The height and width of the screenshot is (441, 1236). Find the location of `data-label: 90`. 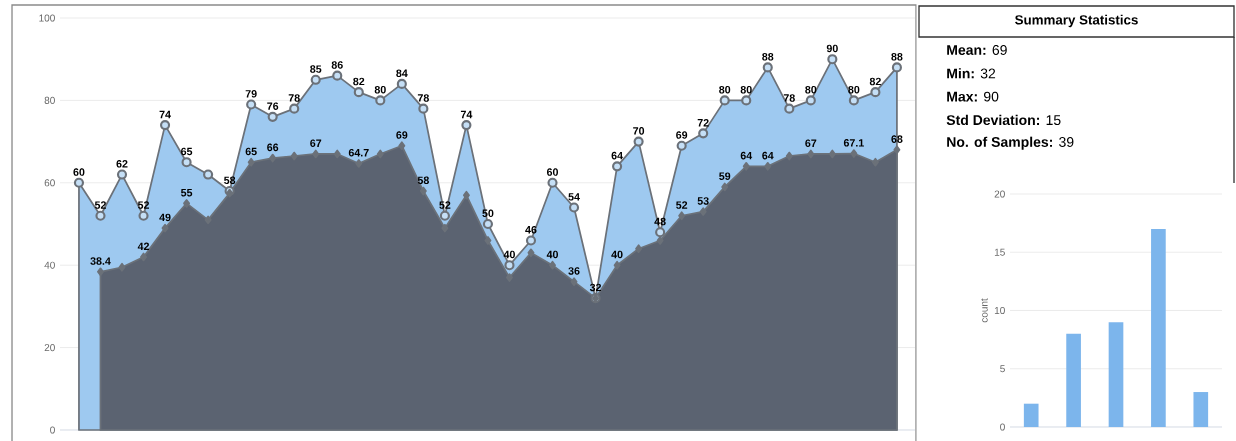

data-label: 90 is located at coordinates (832, 48).